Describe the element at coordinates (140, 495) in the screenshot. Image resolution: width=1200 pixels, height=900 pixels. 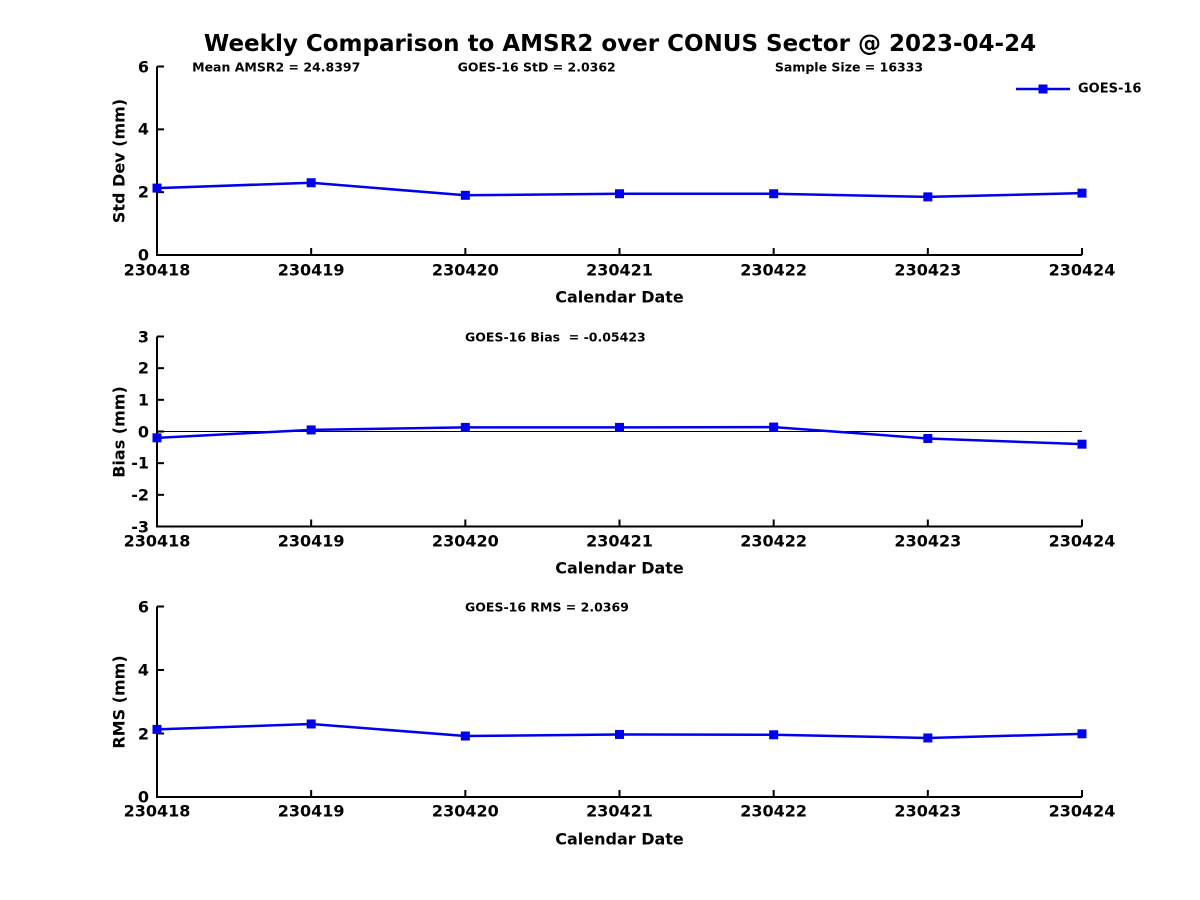
I see `y-tick-label: -2` at that location.